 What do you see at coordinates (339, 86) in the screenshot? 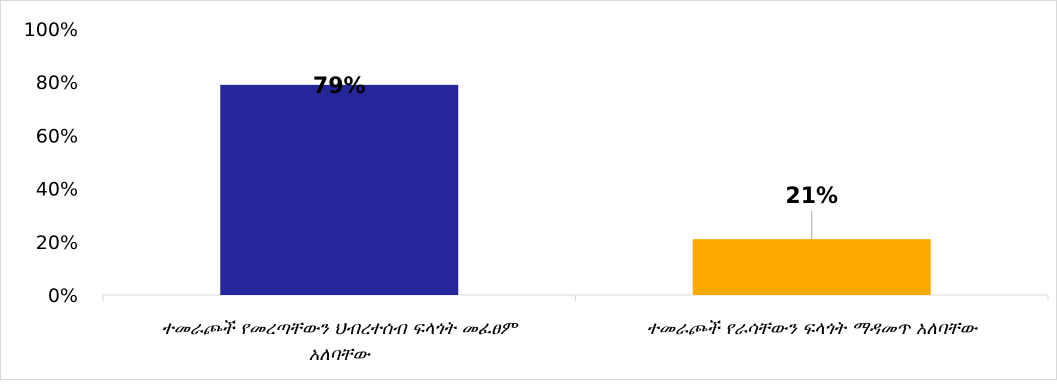
I see `data-label: 79%` at bounding box center [339, 86].